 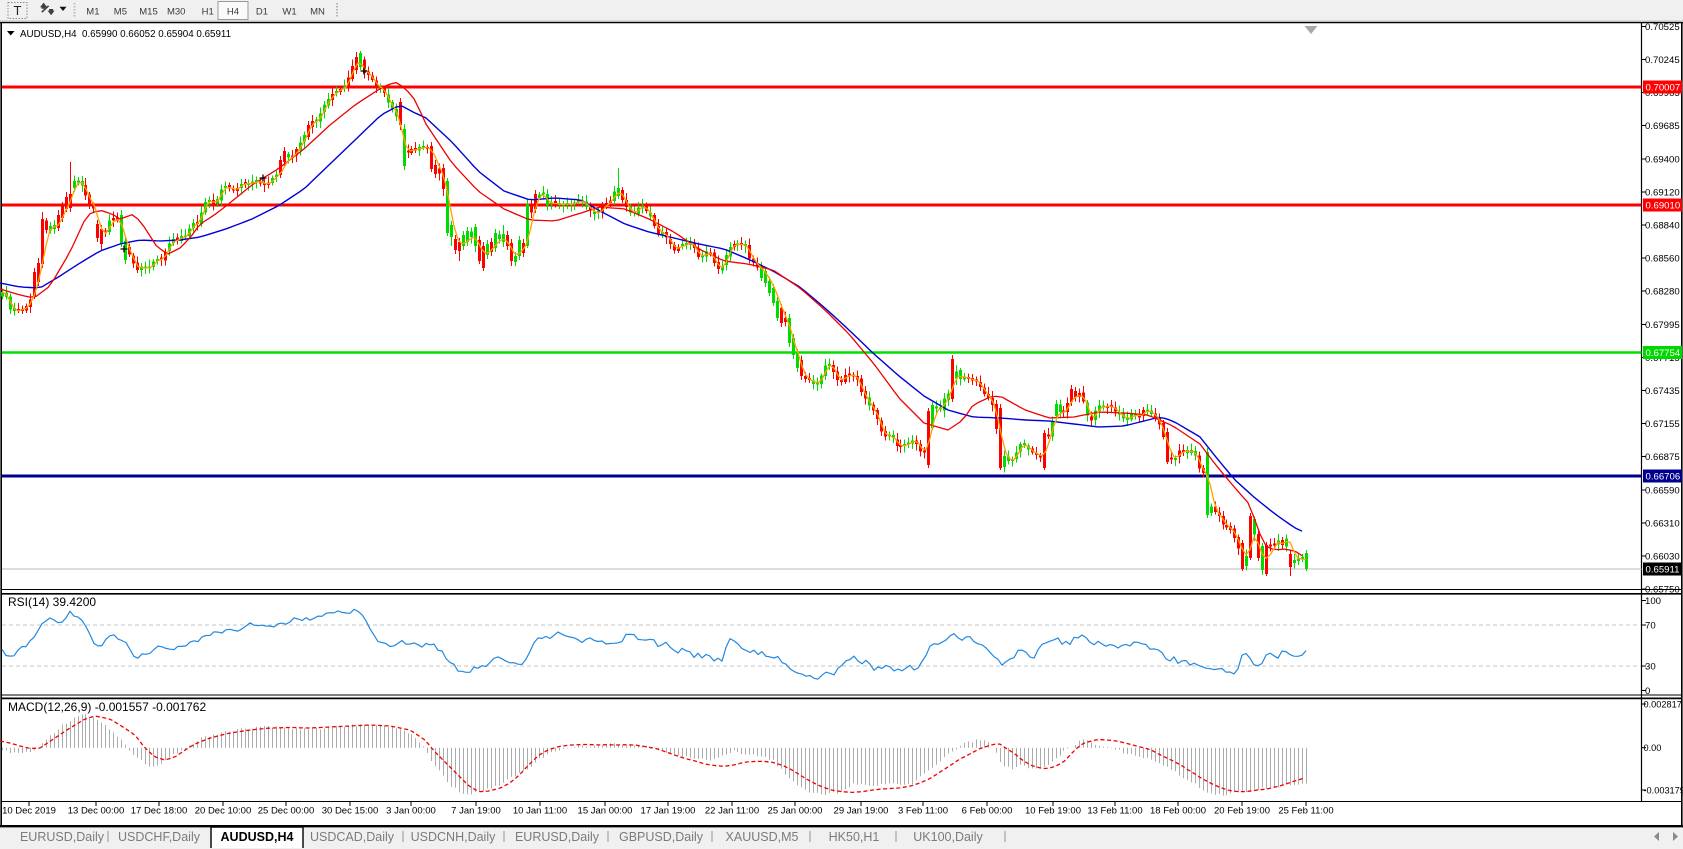 I want to click on svg-text: H4, so click(x=233, y=12).